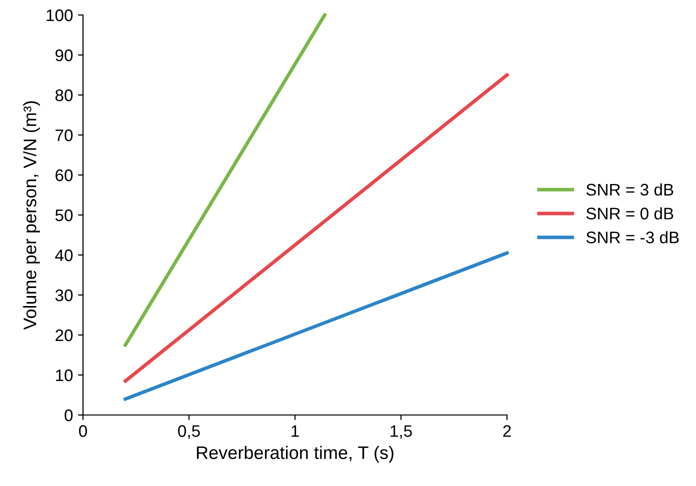 The width and height of the screenshot is (696, 486). I want to click on x-tick-label: 0, so click(83, 431).